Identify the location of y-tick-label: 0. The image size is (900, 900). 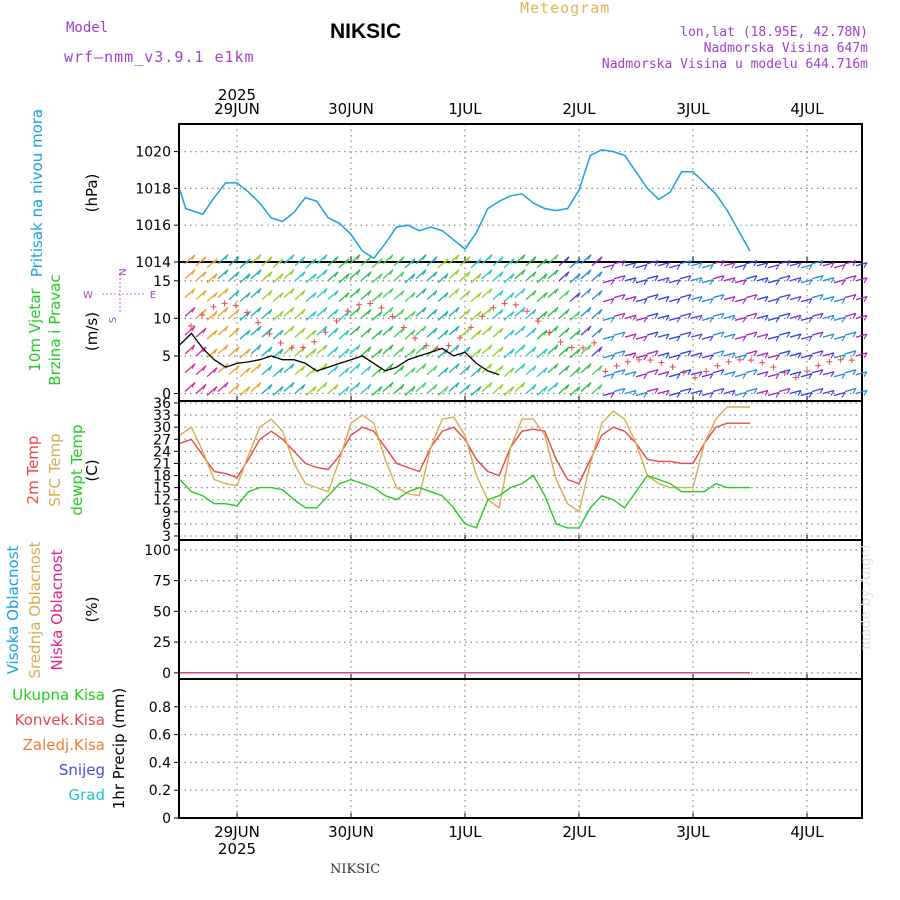
(166, 819).